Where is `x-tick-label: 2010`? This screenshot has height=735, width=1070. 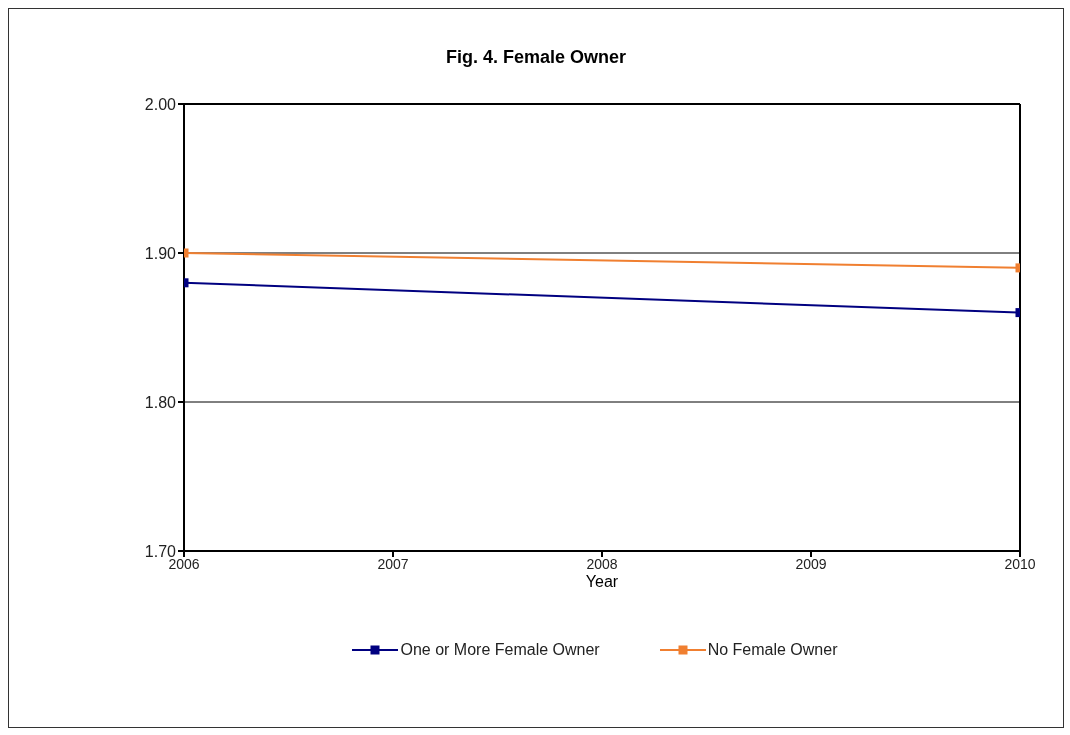 x-tick-label: 2010 is located at coordinates (1020, 563).